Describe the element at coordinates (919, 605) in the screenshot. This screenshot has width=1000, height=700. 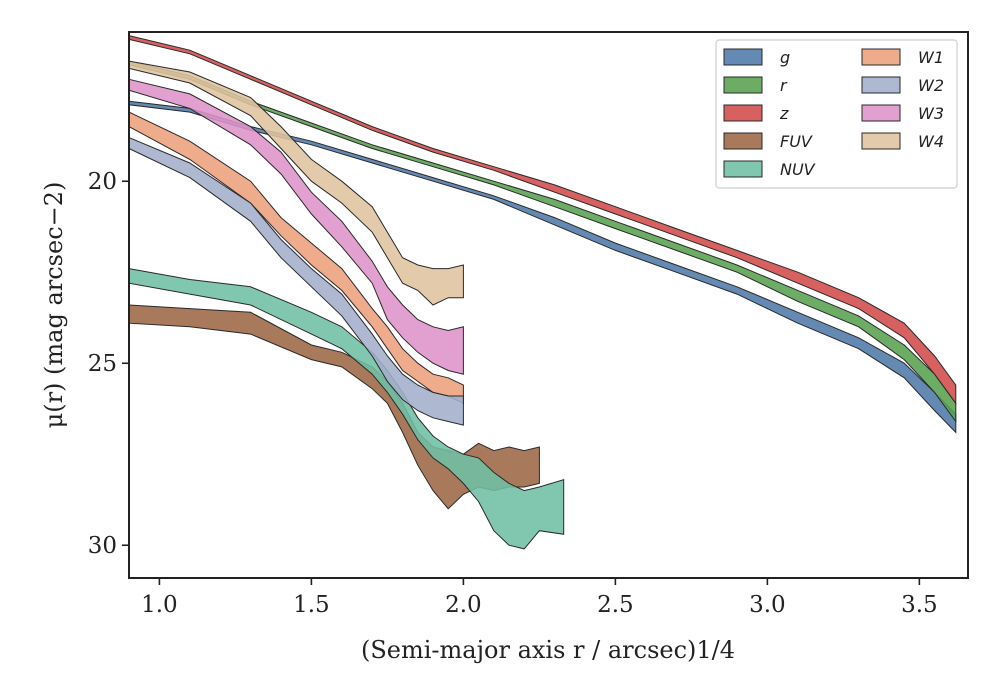
I see `x-tick-label: 3.5` at that location.